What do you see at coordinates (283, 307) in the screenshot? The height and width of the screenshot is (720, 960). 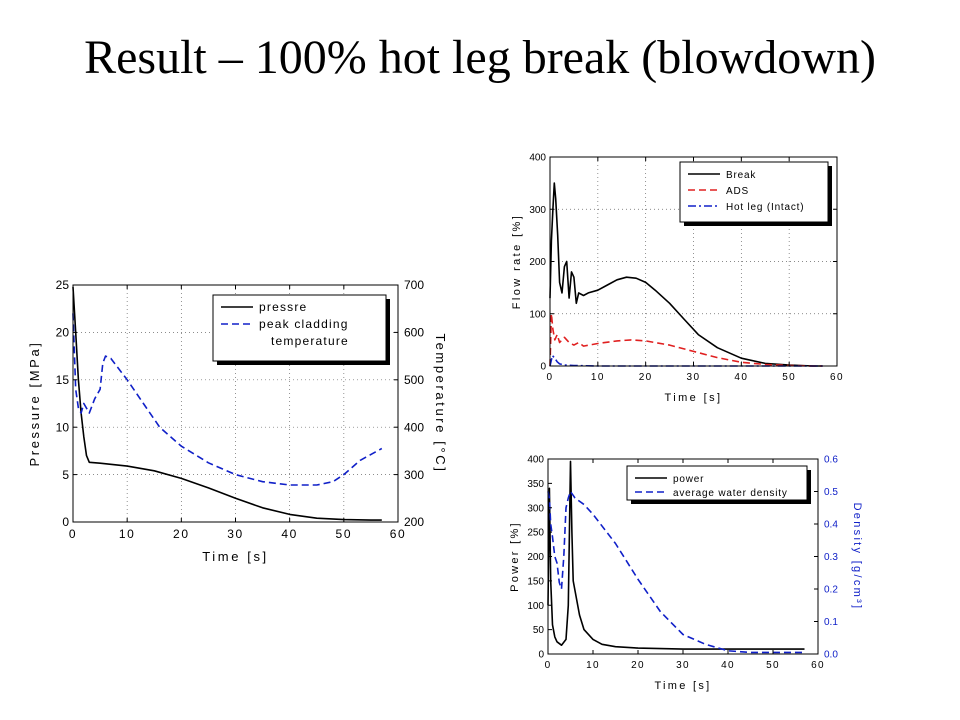 I see `chart-1-legend-label-1: pressre` at bounding box center [283, 307].